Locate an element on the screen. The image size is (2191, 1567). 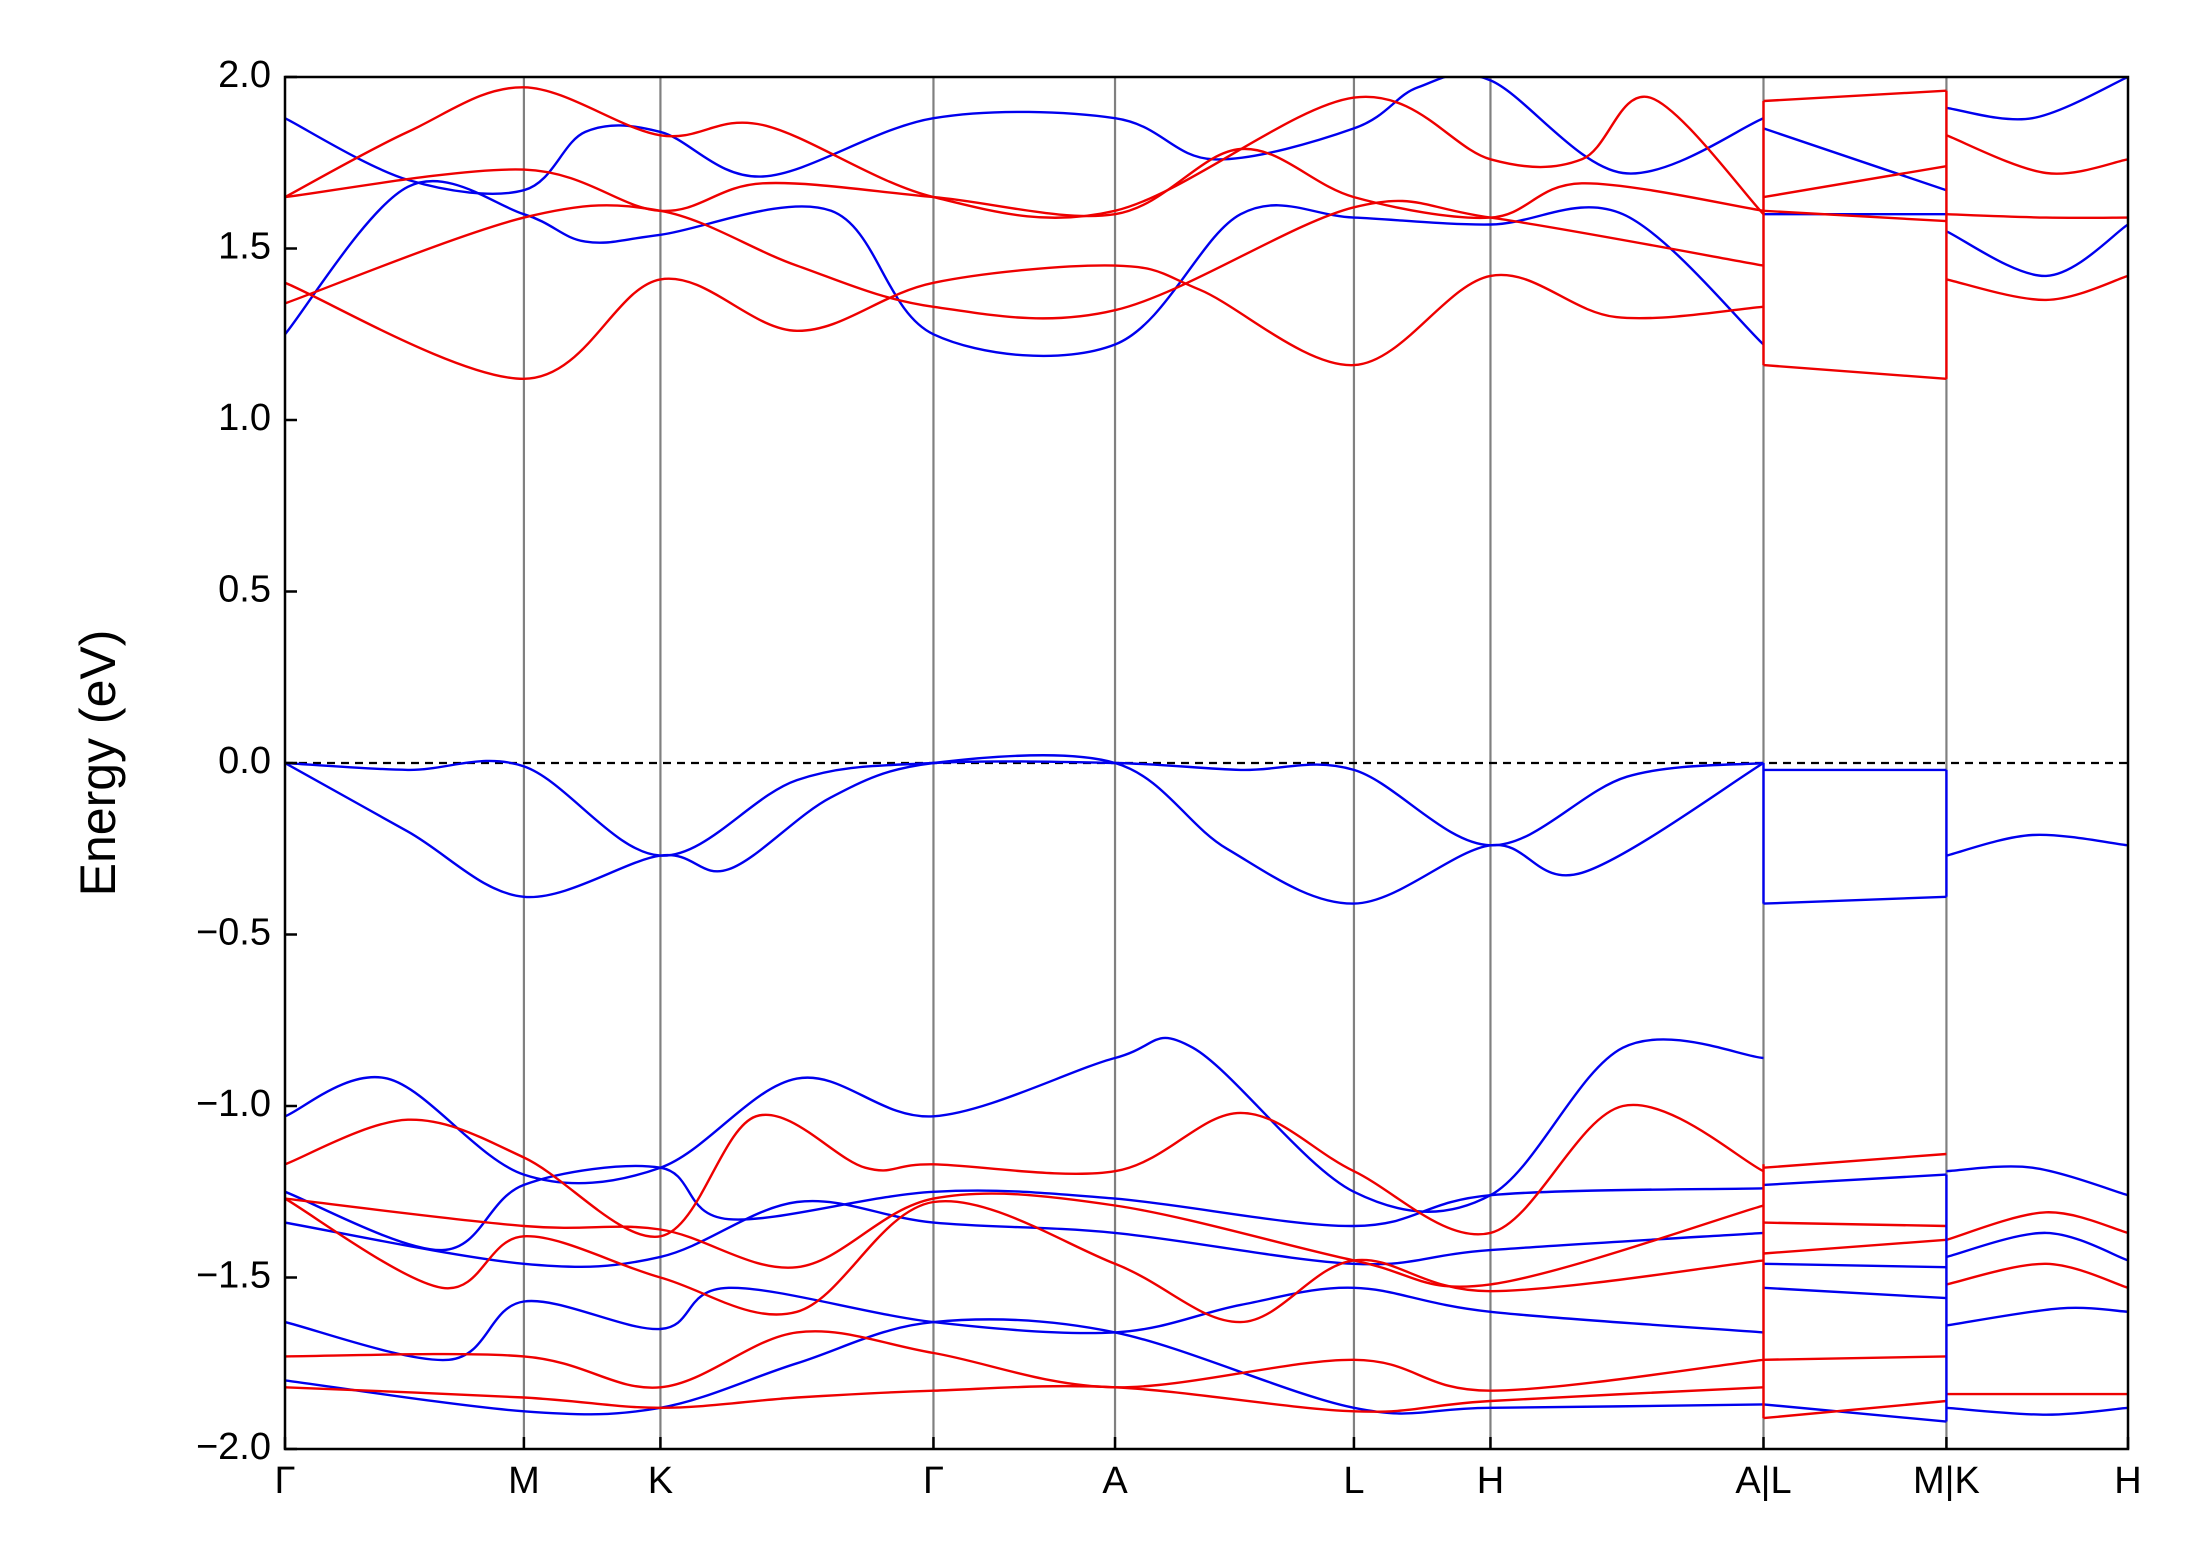
k-point-label-9: H is located at coordinates (2127, 1481).